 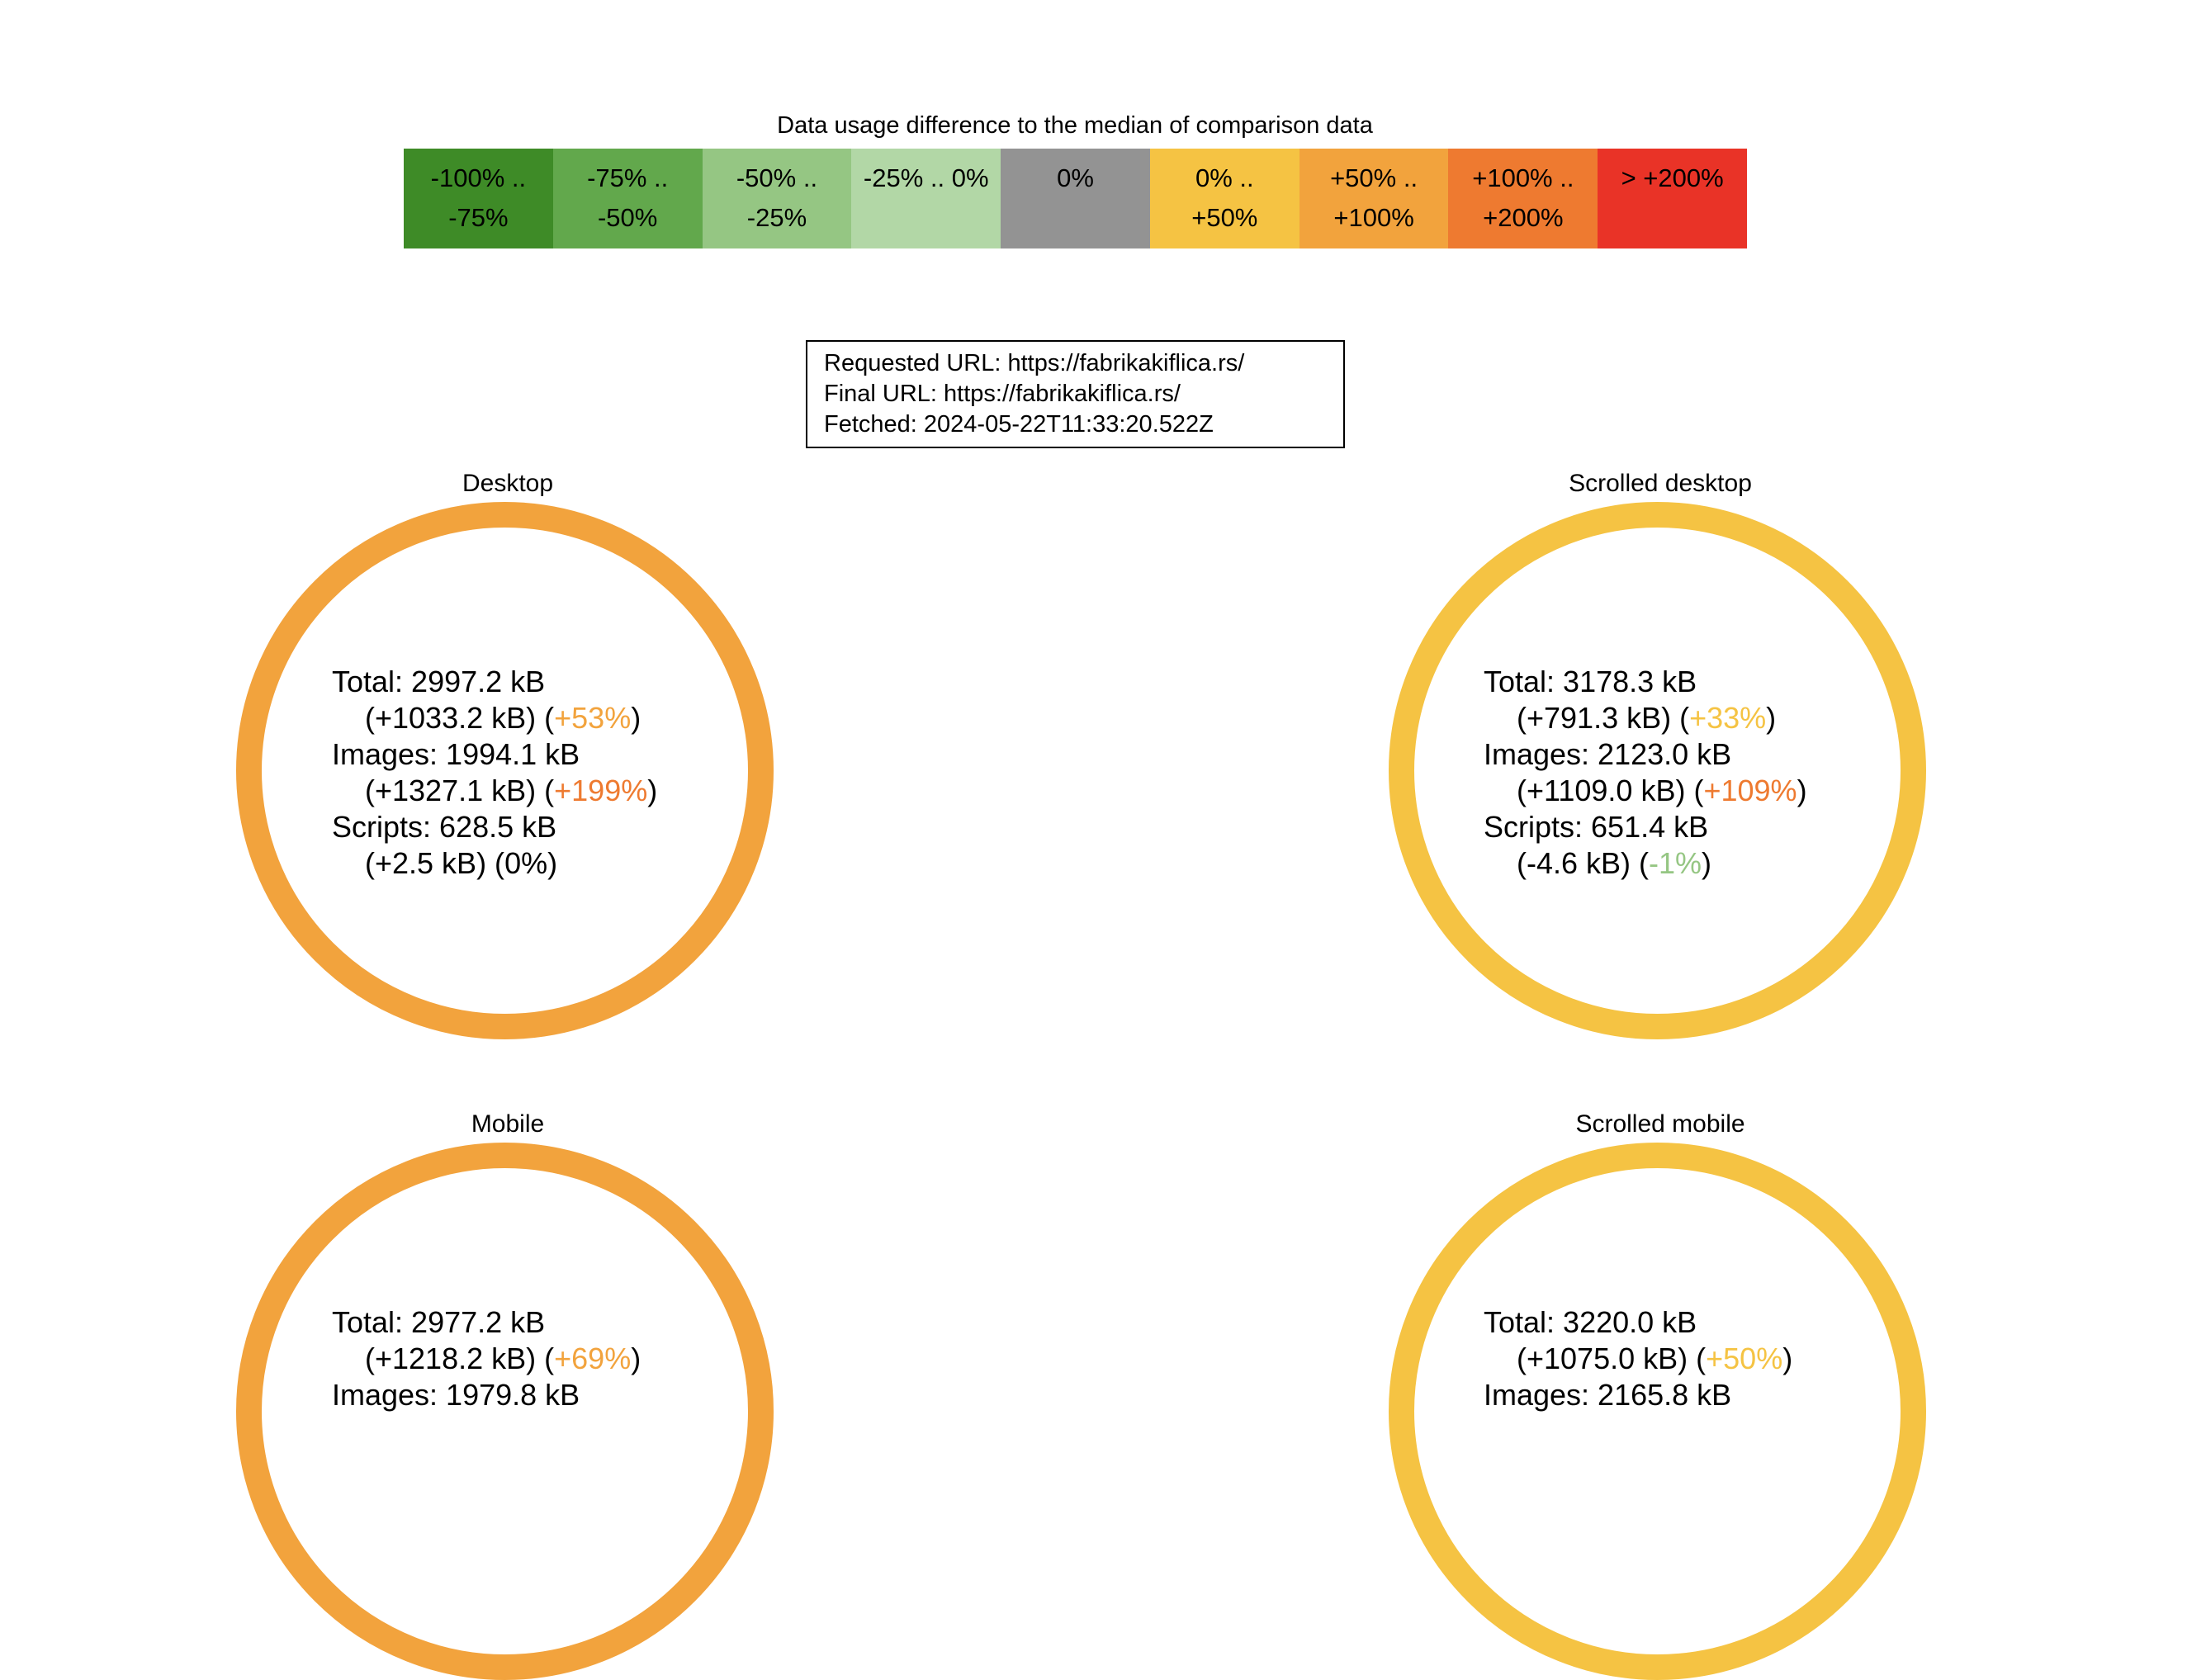 I want to click on legend-cell-range-start: -75% .., so click(x=628, y=177).